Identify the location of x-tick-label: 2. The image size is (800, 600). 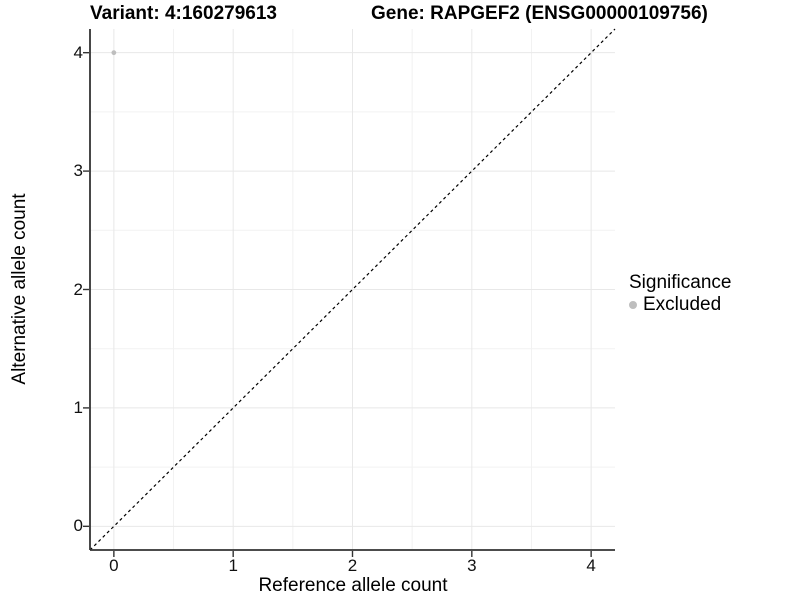
(352, 565).